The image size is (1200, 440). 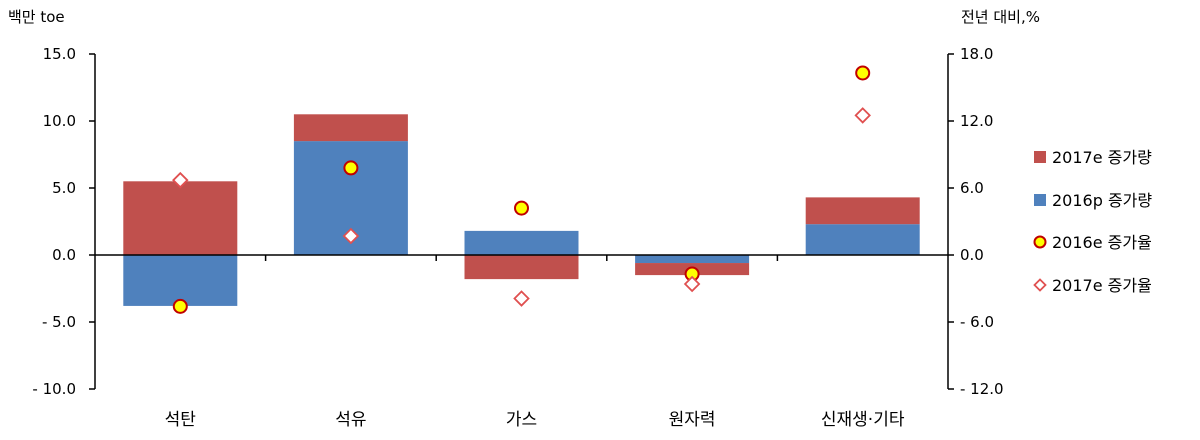 What do you see at coordinates (1102, 242) in the screenshot?
I see `legend-label-2: 2016e 증가율` at bounding box center [1102, 242].